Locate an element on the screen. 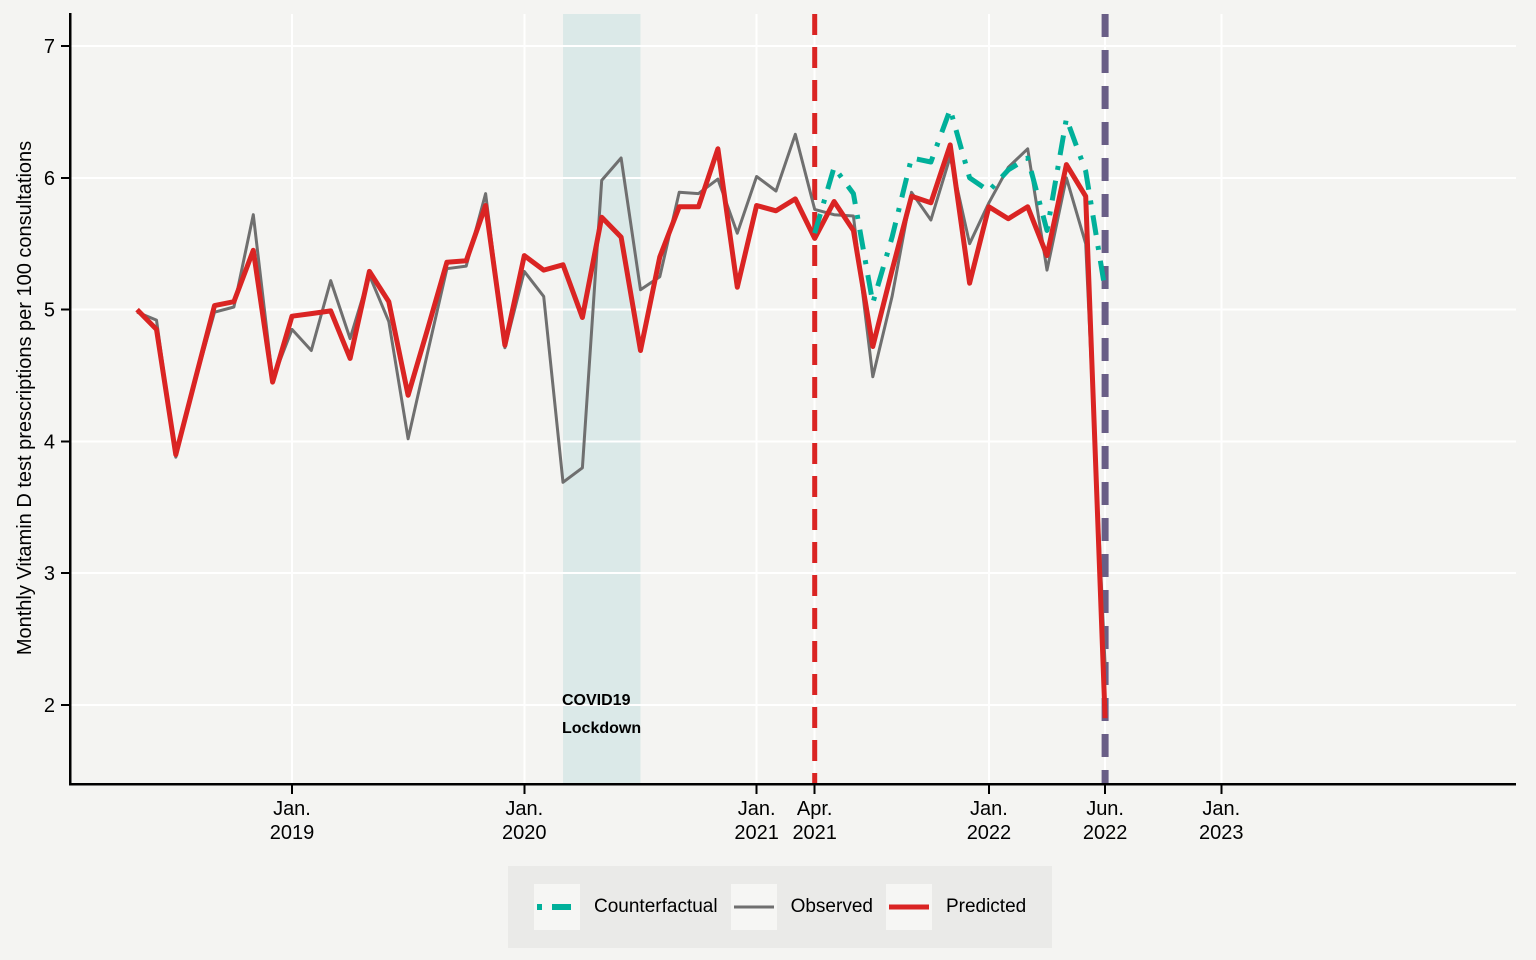 The height and width of the screenshot is (960, 1536). x-tick-label-year: 2019 is located at coordinates (292, 833).